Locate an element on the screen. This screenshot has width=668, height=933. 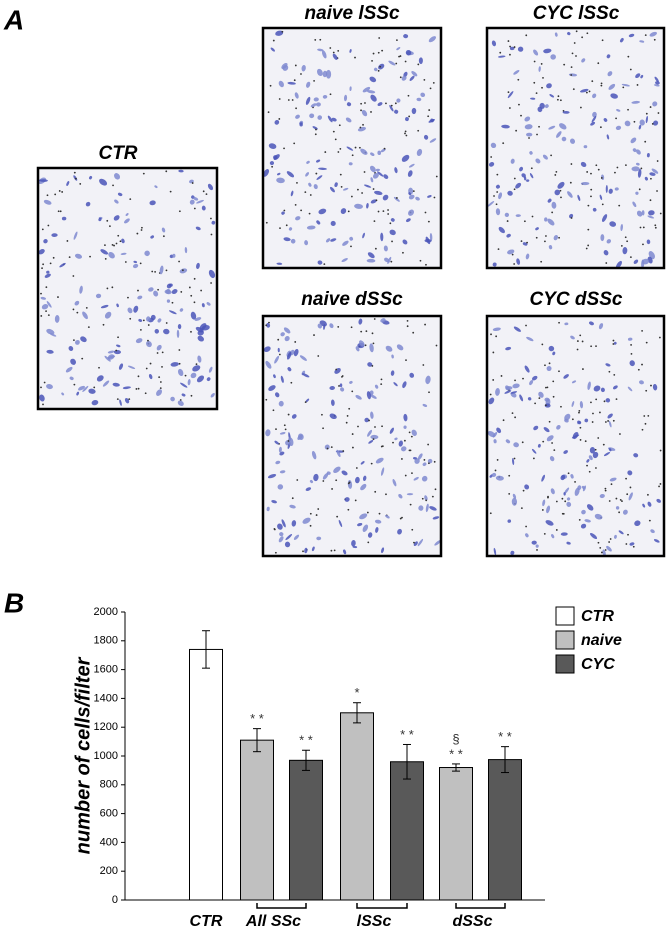
y-tick-label: 0 is located at coordinates (115, 900).